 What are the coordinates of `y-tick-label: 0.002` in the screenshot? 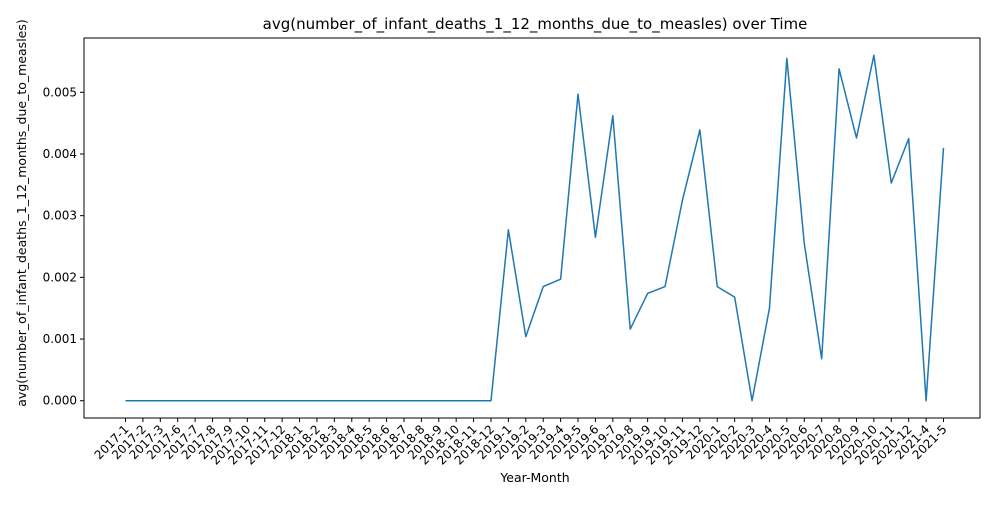 It's located at (60, 277).